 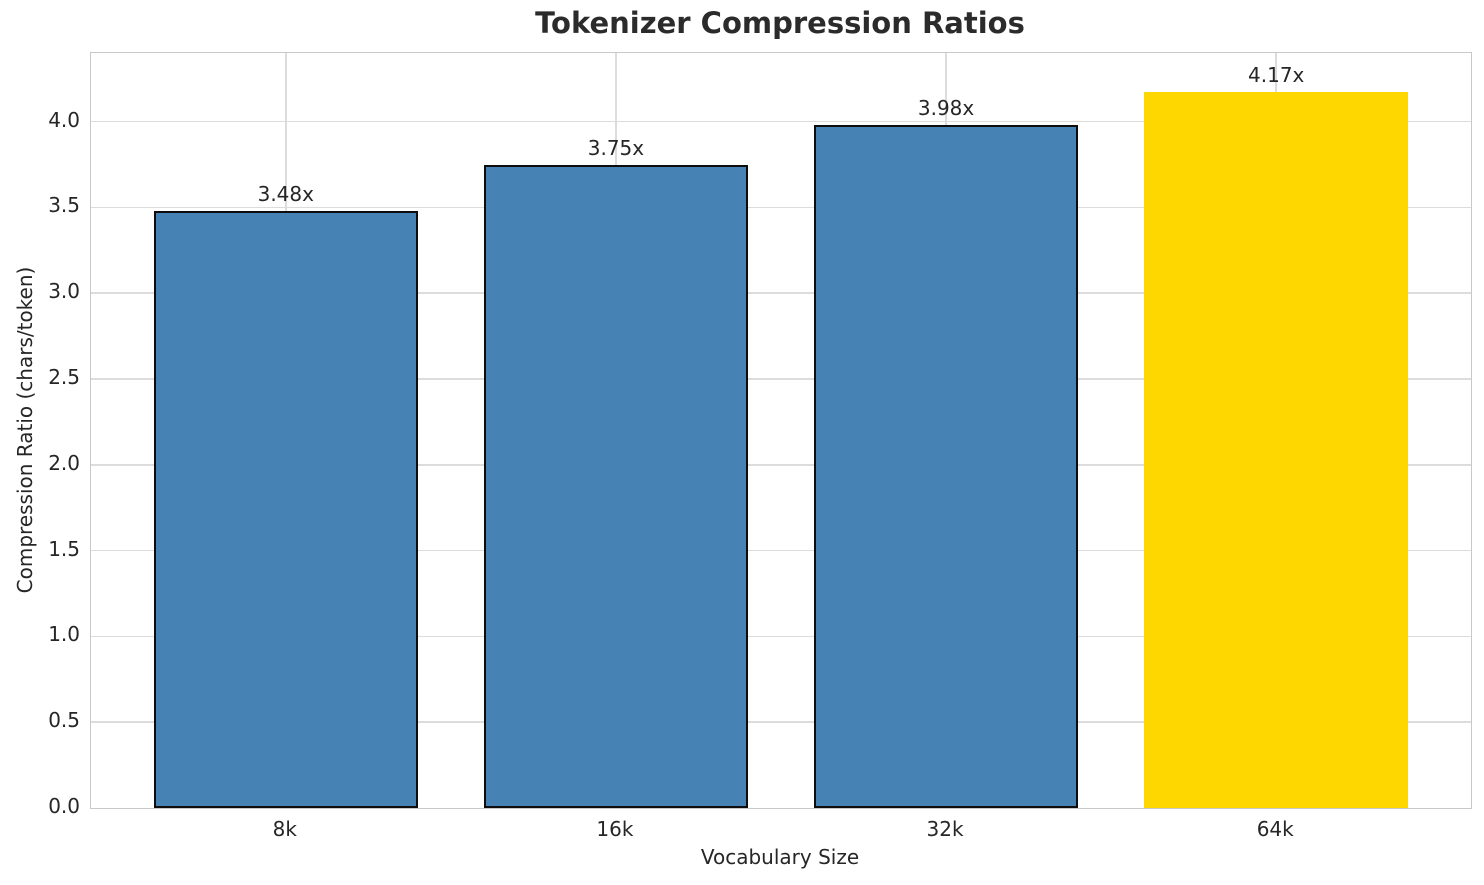 What do you see at coordinates (946, 108) in the screenshot?
I see `bar-value-label: 3.98x` at bounding box center [946, 108].